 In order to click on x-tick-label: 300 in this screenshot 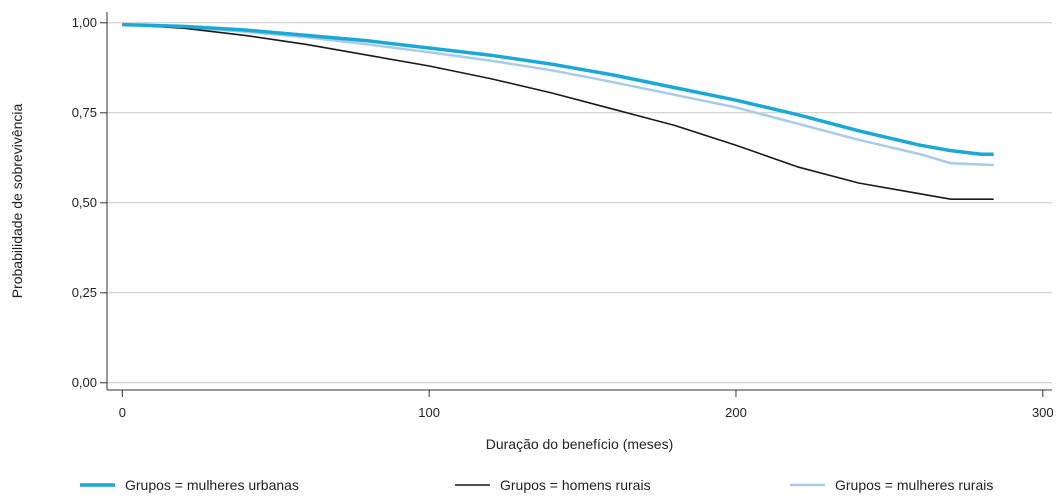, I will do `click(1043, 412)`.